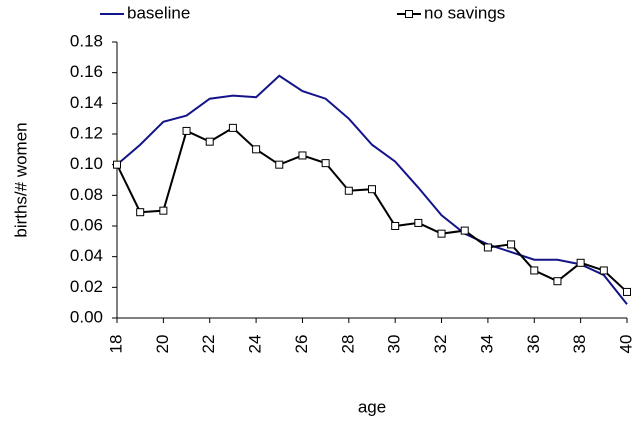  I want to click on x-tick-label: 26, so click(301, 344).